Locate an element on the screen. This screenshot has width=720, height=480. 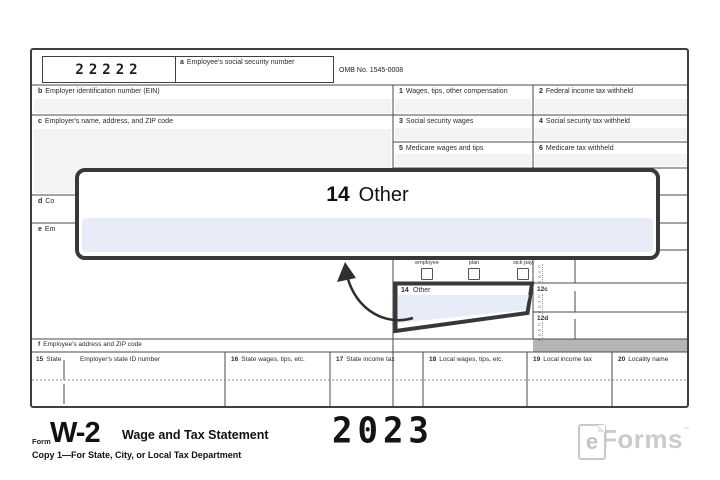
box-16-label: 16 State wages, tips, etc. is located at coordinates (268, 359).